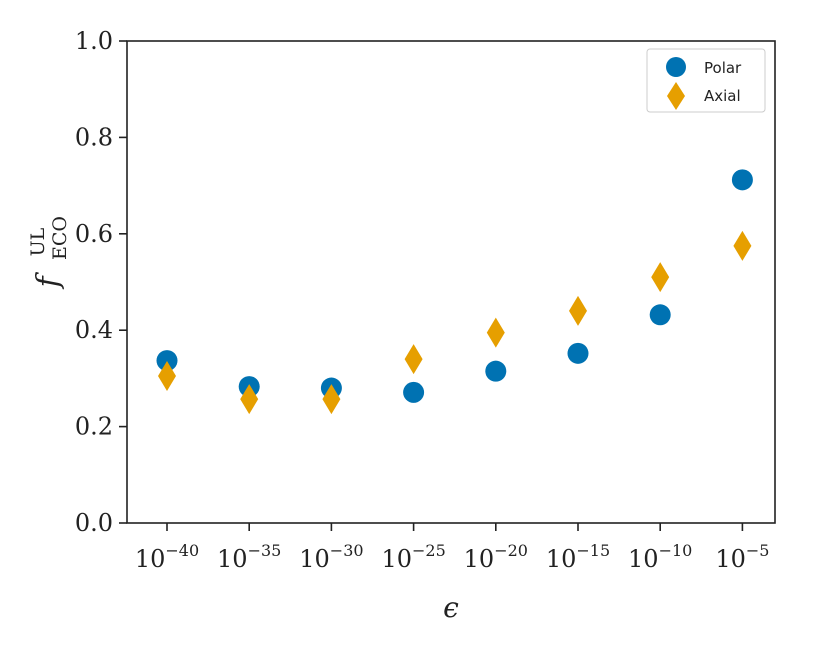 The width and height of the screenshot is (840, 653). Describe the element at coordinates (101, 282) in the screenshot. I see `y-axis: 0.0 0.2 0.4 0.6 0.8 1.0` at that location.